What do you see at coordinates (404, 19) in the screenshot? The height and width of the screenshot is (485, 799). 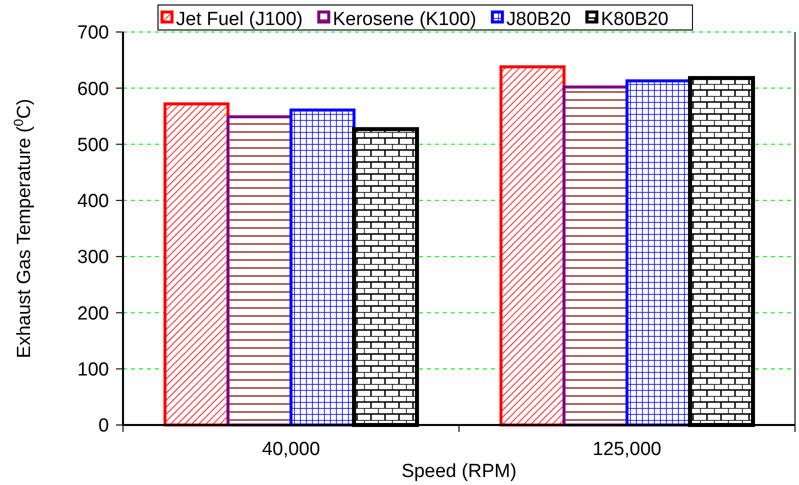 I see `legend-label: Kerosene (K100)` at bounding box center [404, 19].